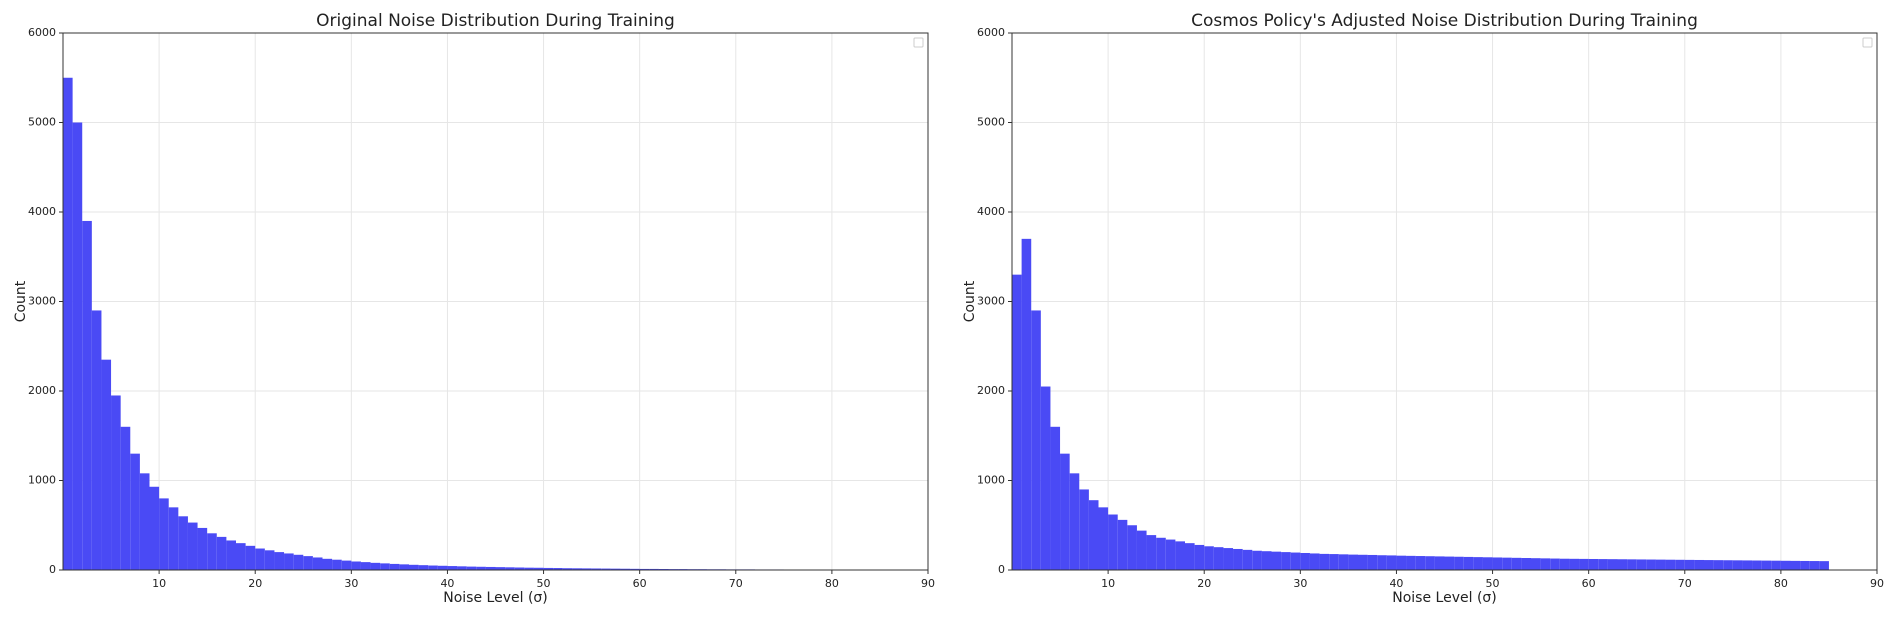  I want to click on x-tick-label: 90, so click(928, 583).